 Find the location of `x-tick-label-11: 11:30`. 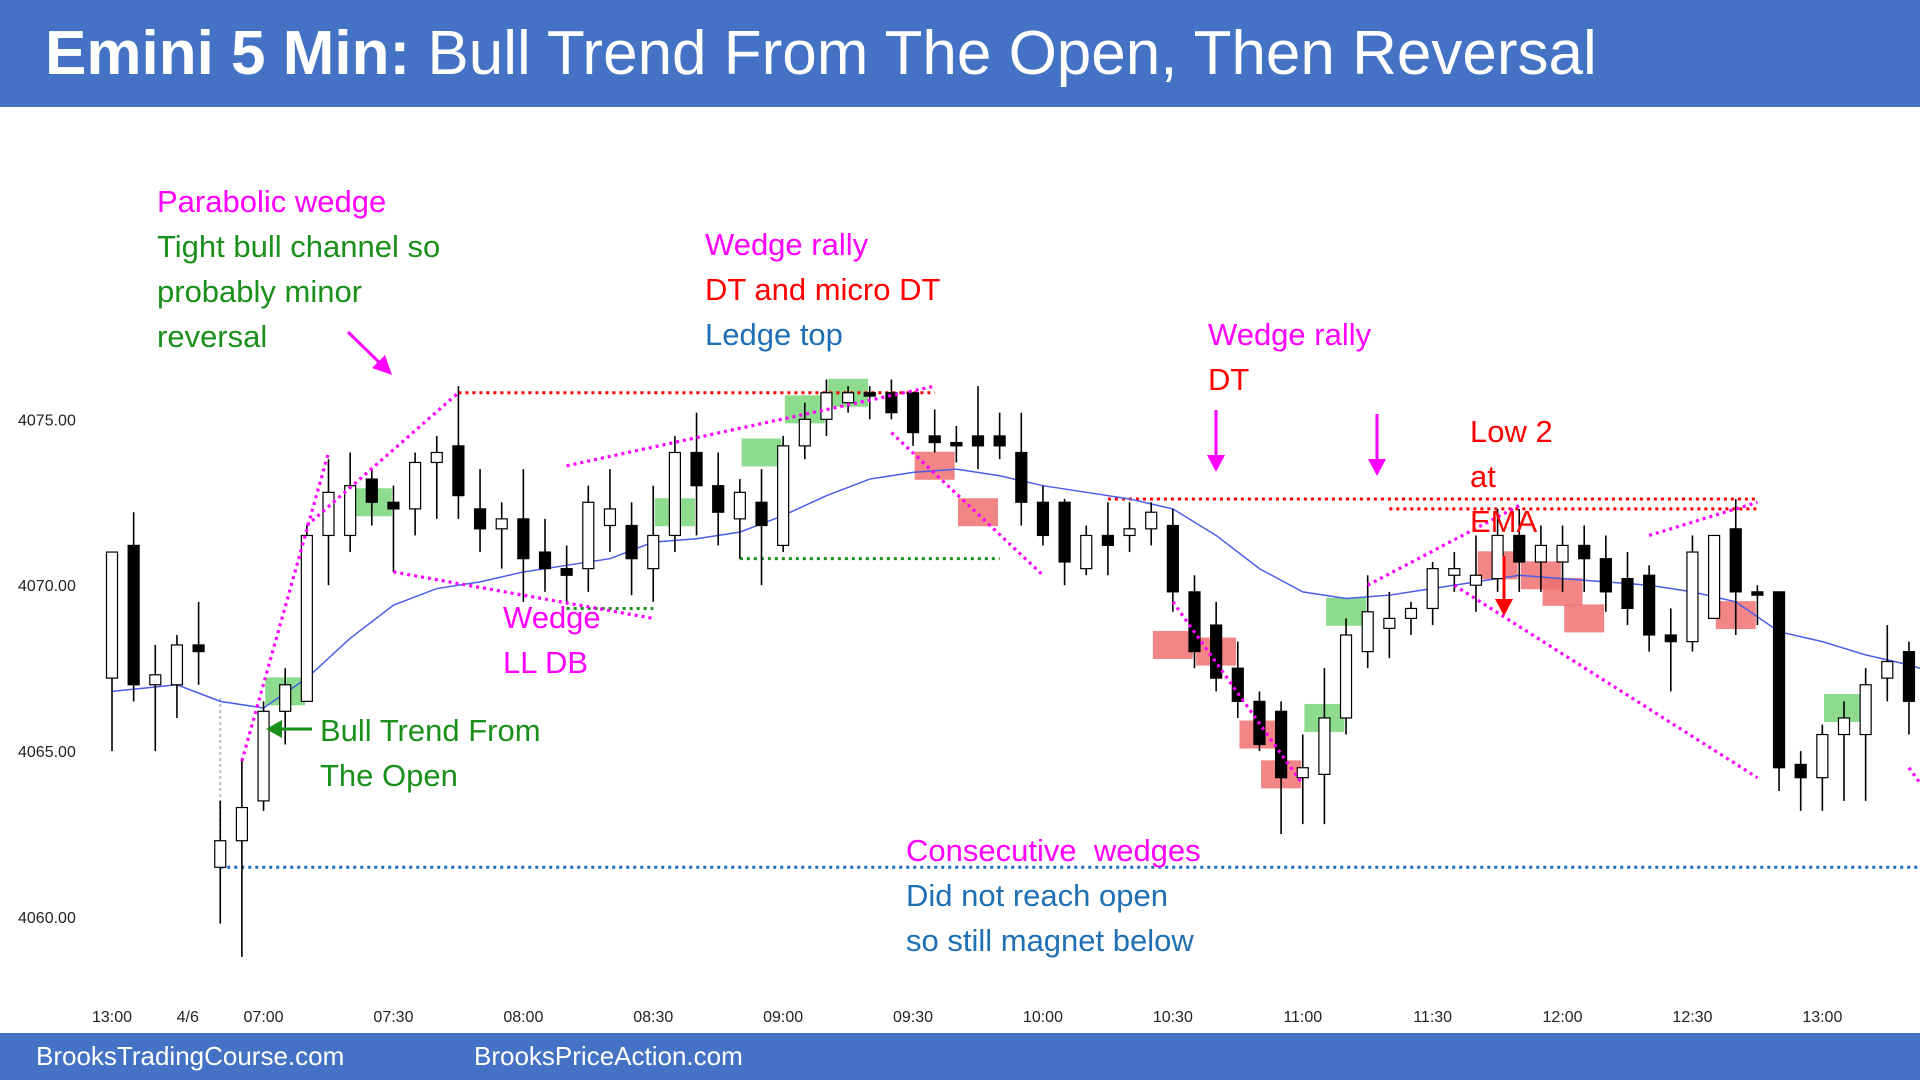

x-tick-label-11: 11:30 is located at coordinates (1432, 1017).